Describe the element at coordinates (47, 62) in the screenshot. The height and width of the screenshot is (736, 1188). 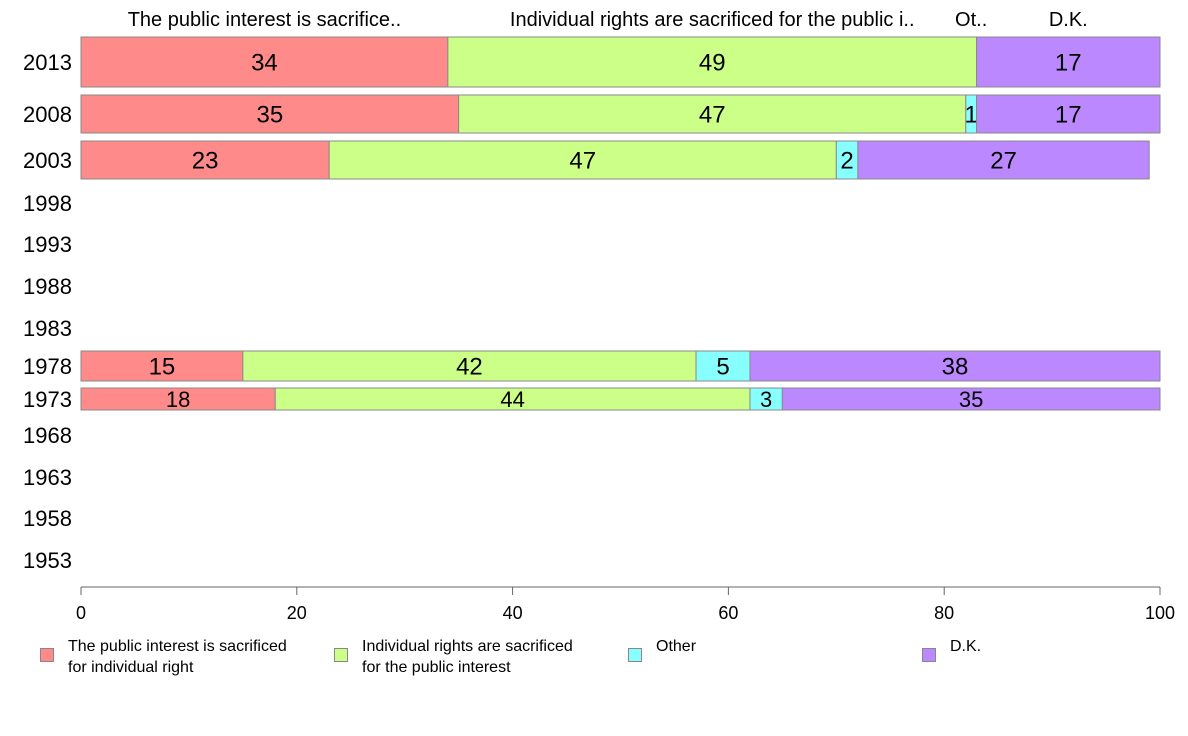
I see `y-tick-label: 2013` at that location.